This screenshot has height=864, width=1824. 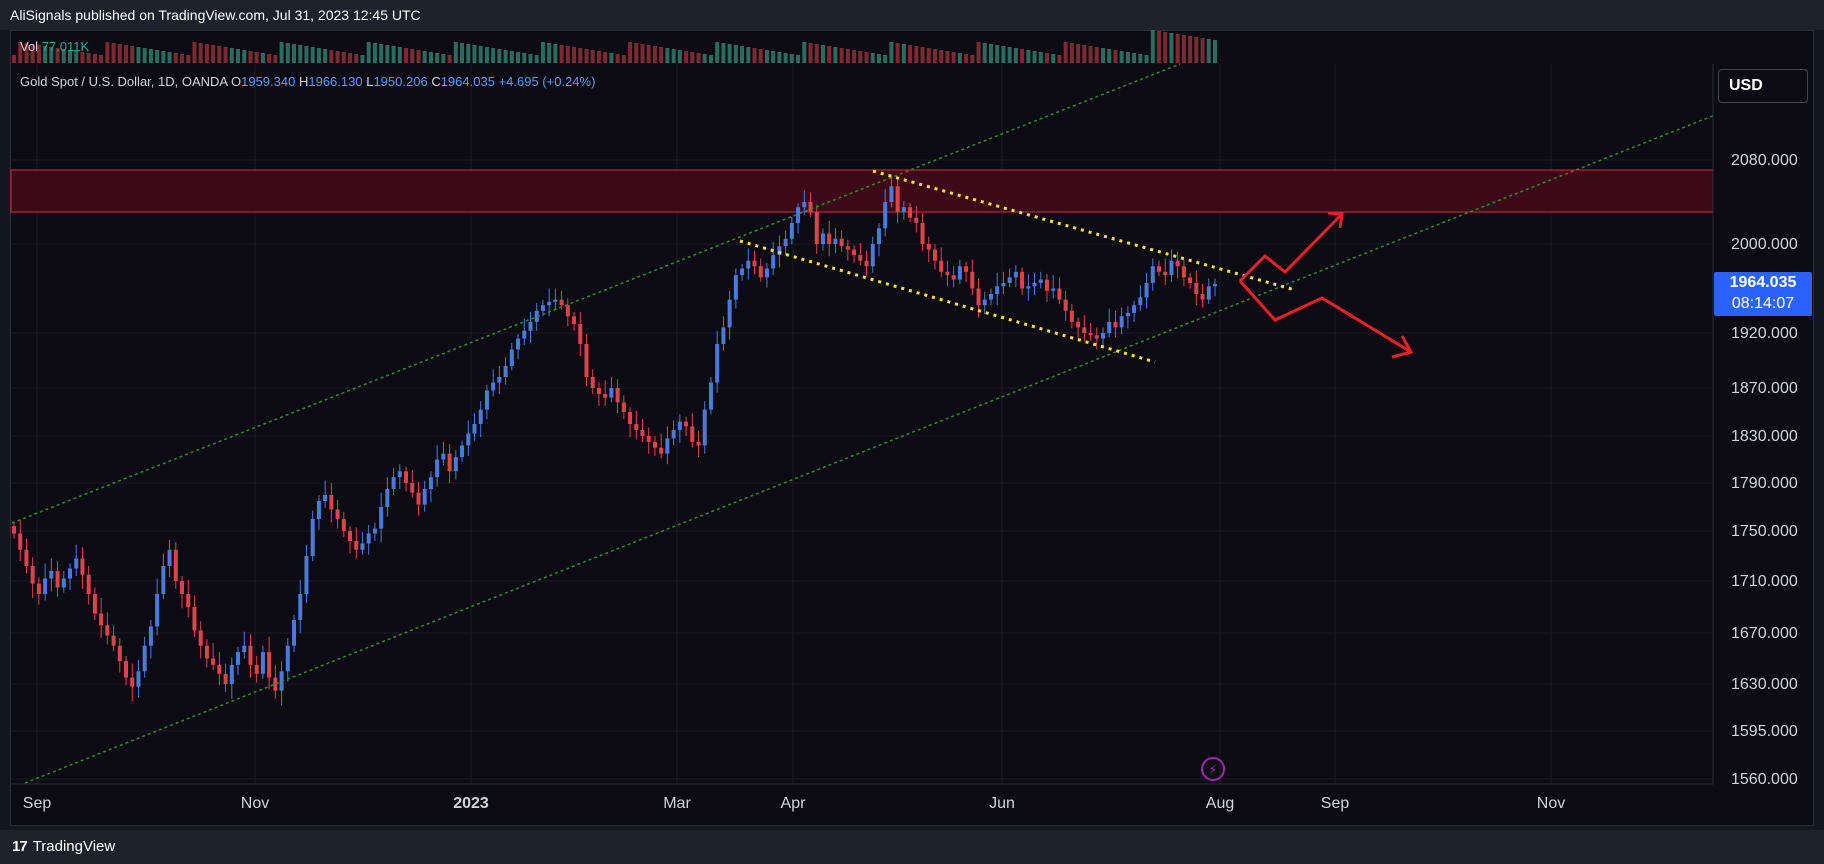 What do you see at coordinates (467, 81) in the screenshot?
I see `close-value: 1964.035` at bounding box center [467, 81].